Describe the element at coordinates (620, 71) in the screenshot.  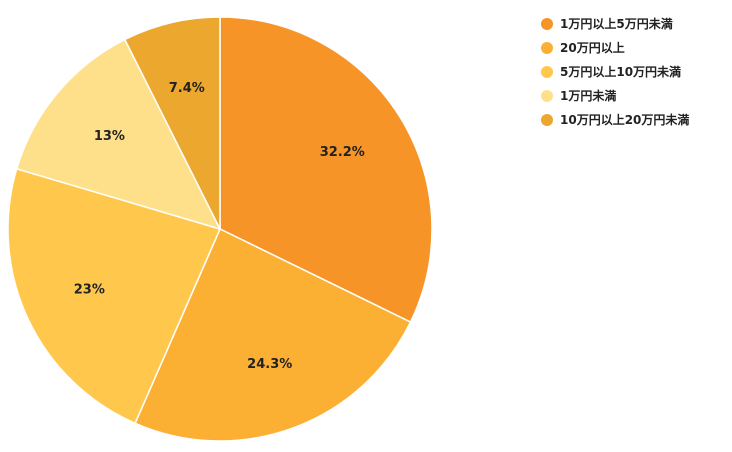
I see `legend-label-3: 5万円以上10万円未満` at that location.